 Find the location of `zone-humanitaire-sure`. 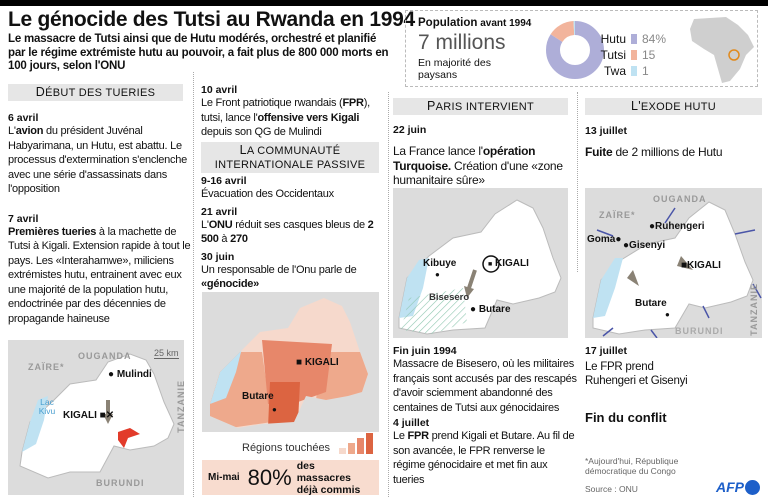

zone-humanitaire-sure is located at coordinates (434, 311).